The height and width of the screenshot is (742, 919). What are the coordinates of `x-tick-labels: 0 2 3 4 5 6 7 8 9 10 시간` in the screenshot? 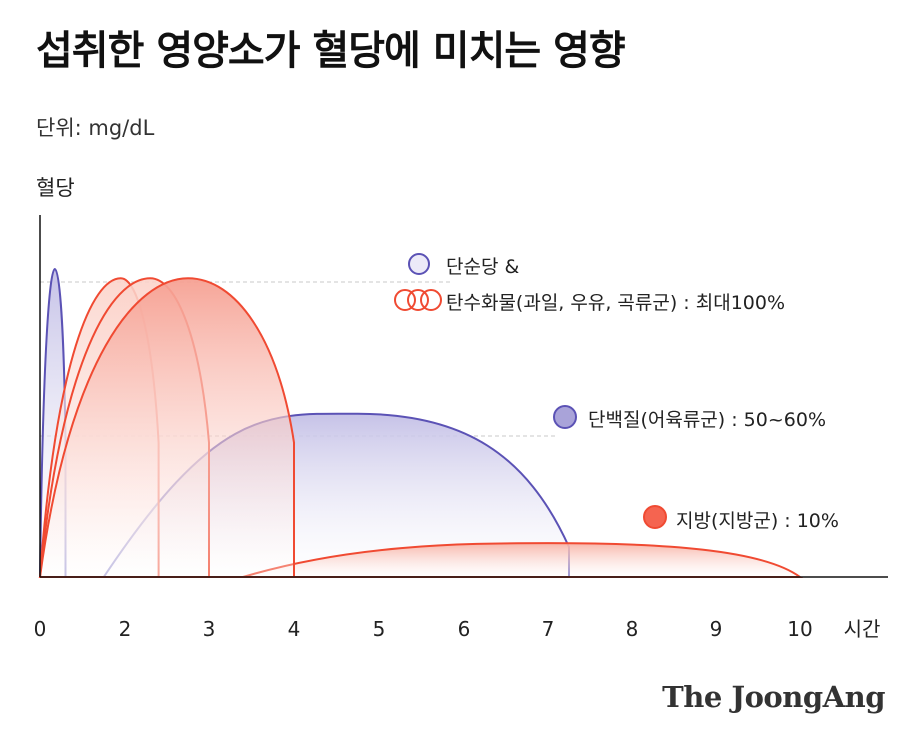 It's located at (457, 629).